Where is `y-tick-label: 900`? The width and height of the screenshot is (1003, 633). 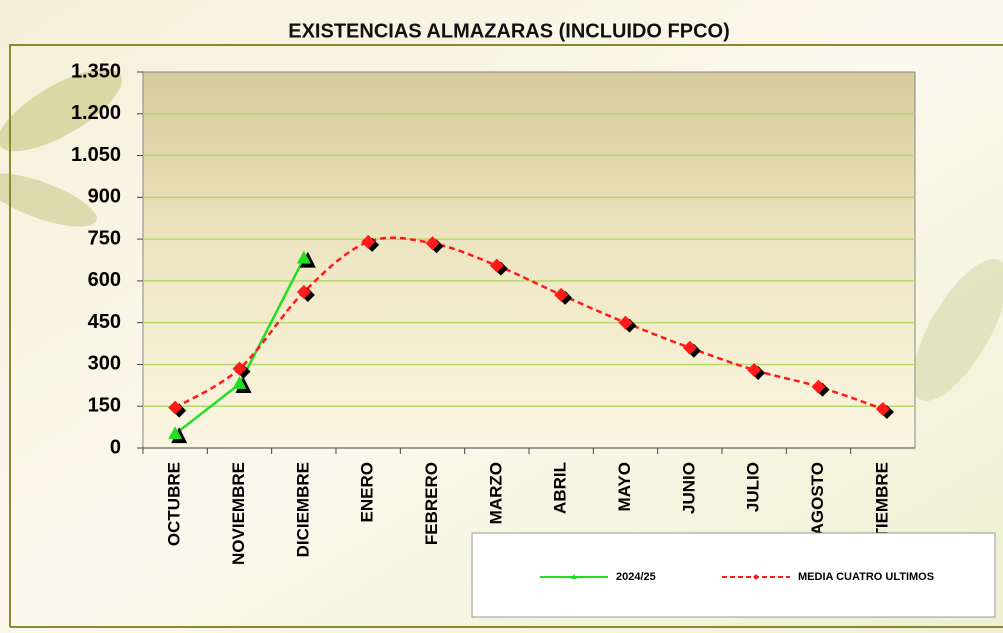 y-tick-label: 900 is located at coordinates (104, 197).